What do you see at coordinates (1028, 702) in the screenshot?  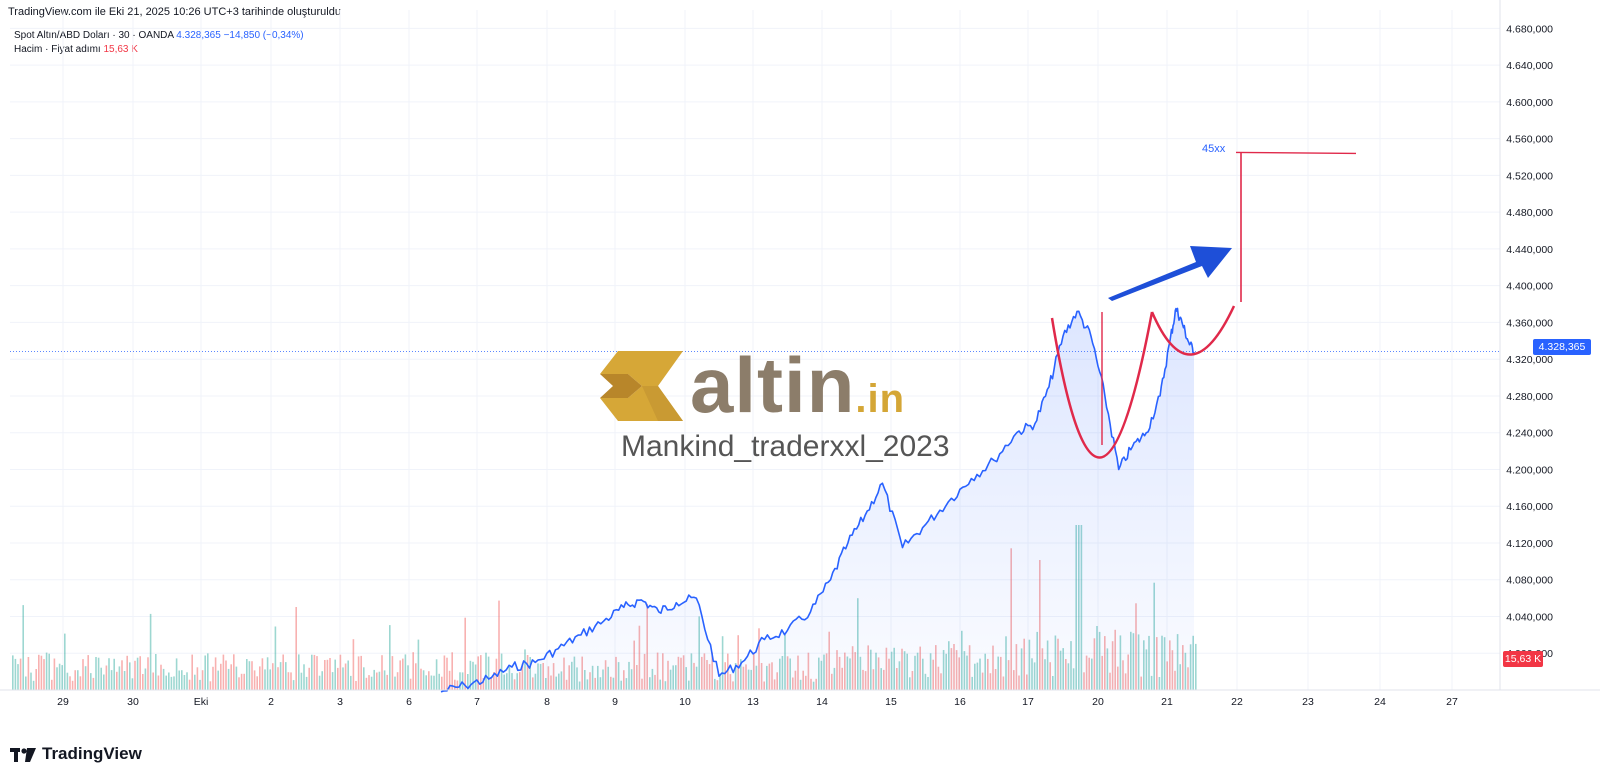 I see `time-tick-14: 17` at bounding box center [1028, 702].